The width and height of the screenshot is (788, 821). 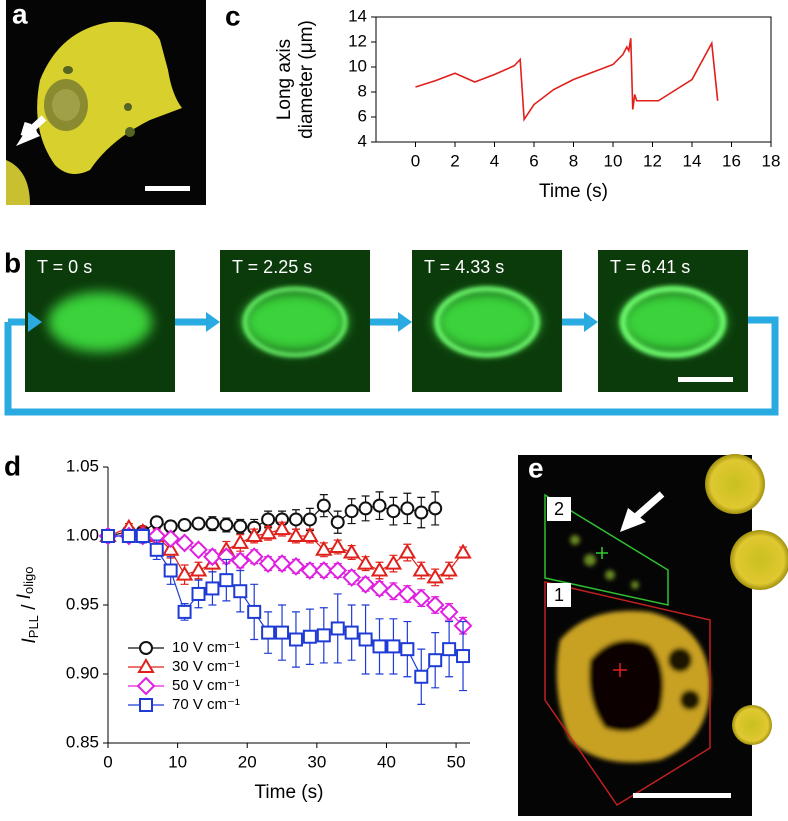 I want to click on x-tick-label: 20, so click(x=247, y=761).